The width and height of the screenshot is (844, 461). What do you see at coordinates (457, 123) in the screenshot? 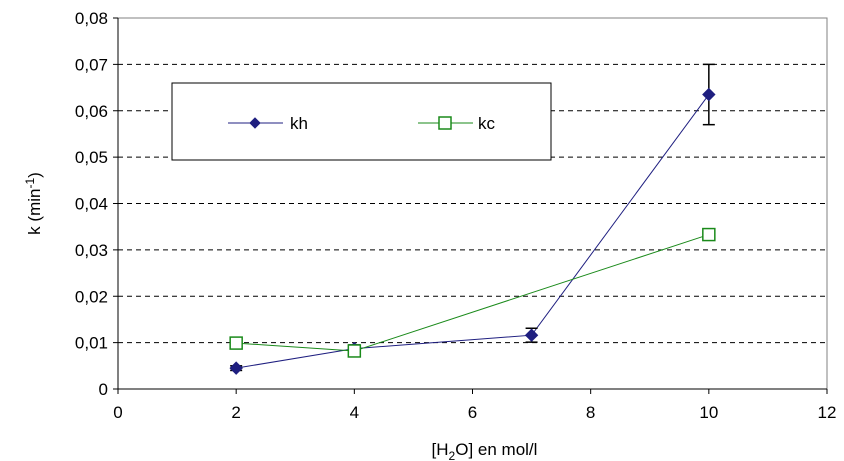
I see `legend-item-kc: kc` at bounding box center [457, 123].